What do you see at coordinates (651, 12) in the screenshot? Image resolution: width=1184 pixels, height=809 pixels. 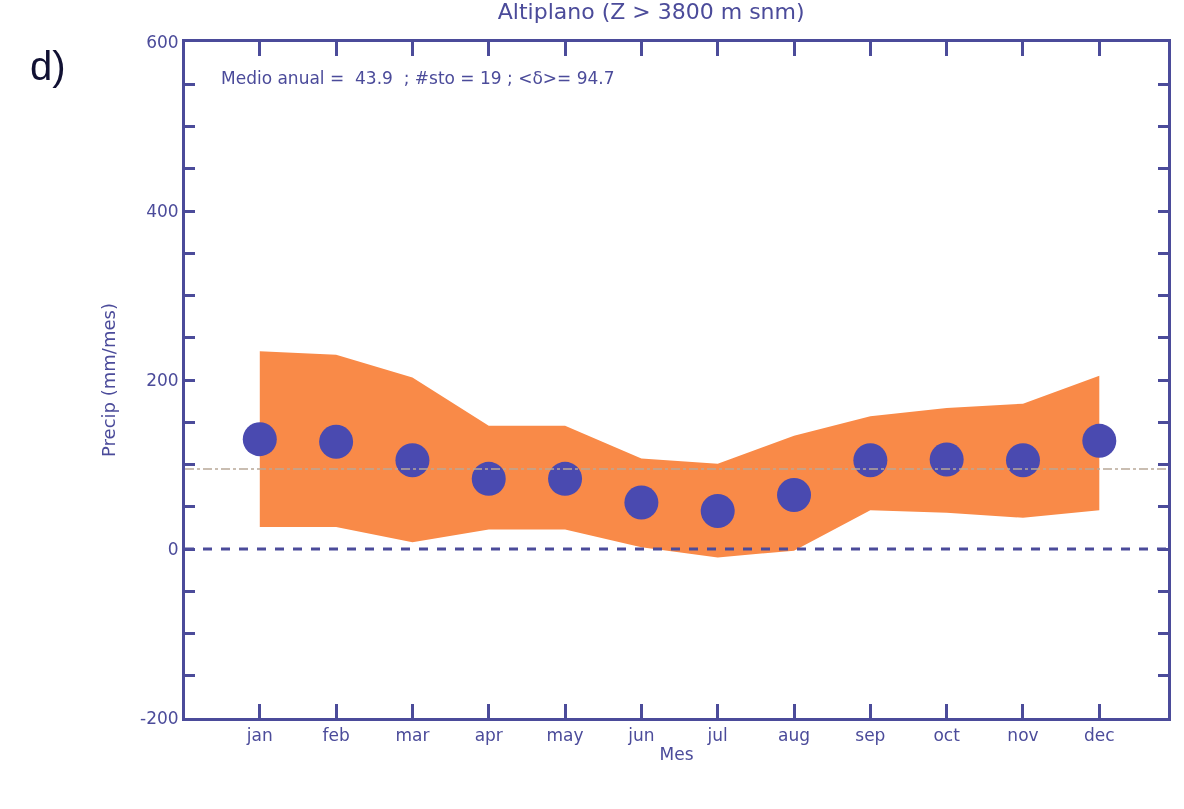 I see `chart-title: Altiplano (Z > 3800 m snm)` at bounding box center [651, 12].